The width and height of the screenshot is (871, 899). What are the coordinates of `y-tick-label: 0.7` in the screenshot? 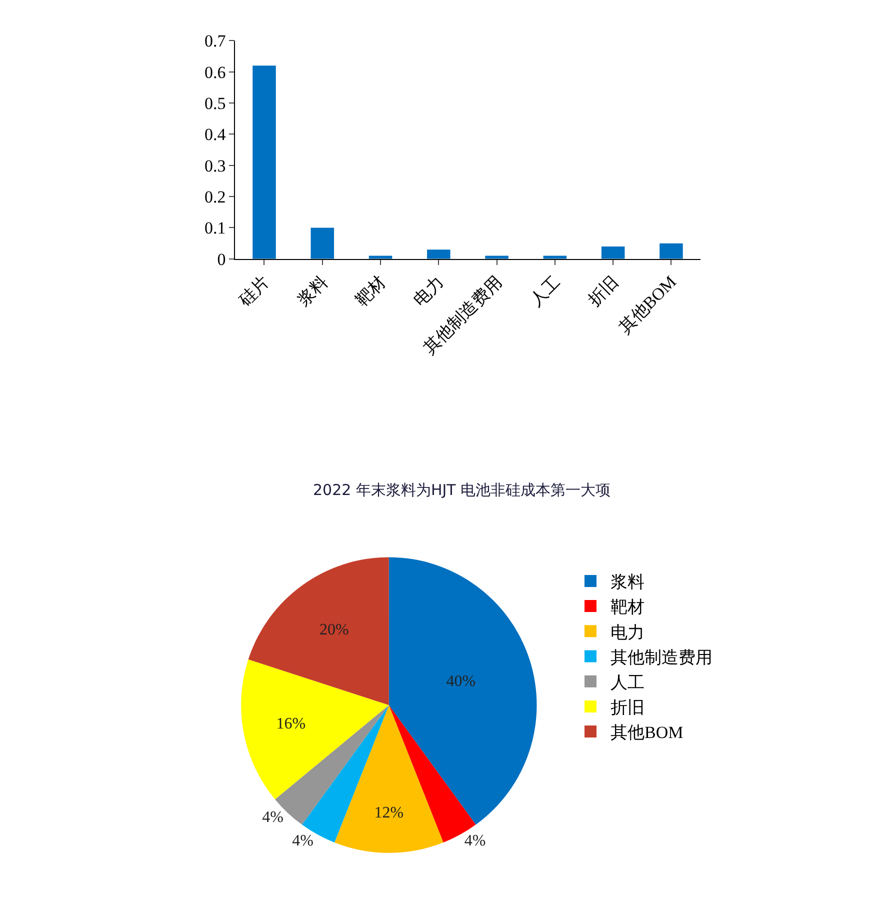 It's located at (215, 41).